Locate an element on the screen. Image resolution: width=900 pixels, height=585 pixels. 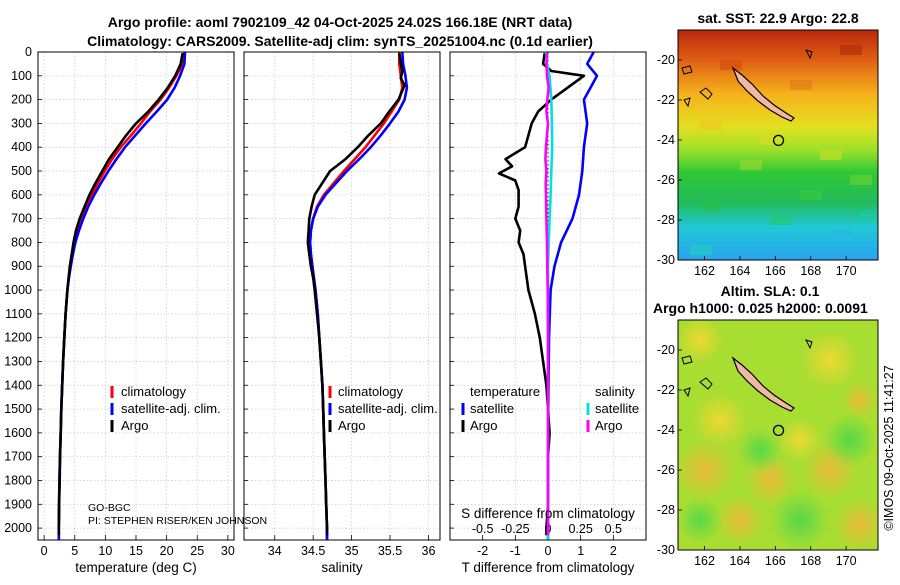
pressure-tick-1000: 1000 is located at coordinates (18, 290).